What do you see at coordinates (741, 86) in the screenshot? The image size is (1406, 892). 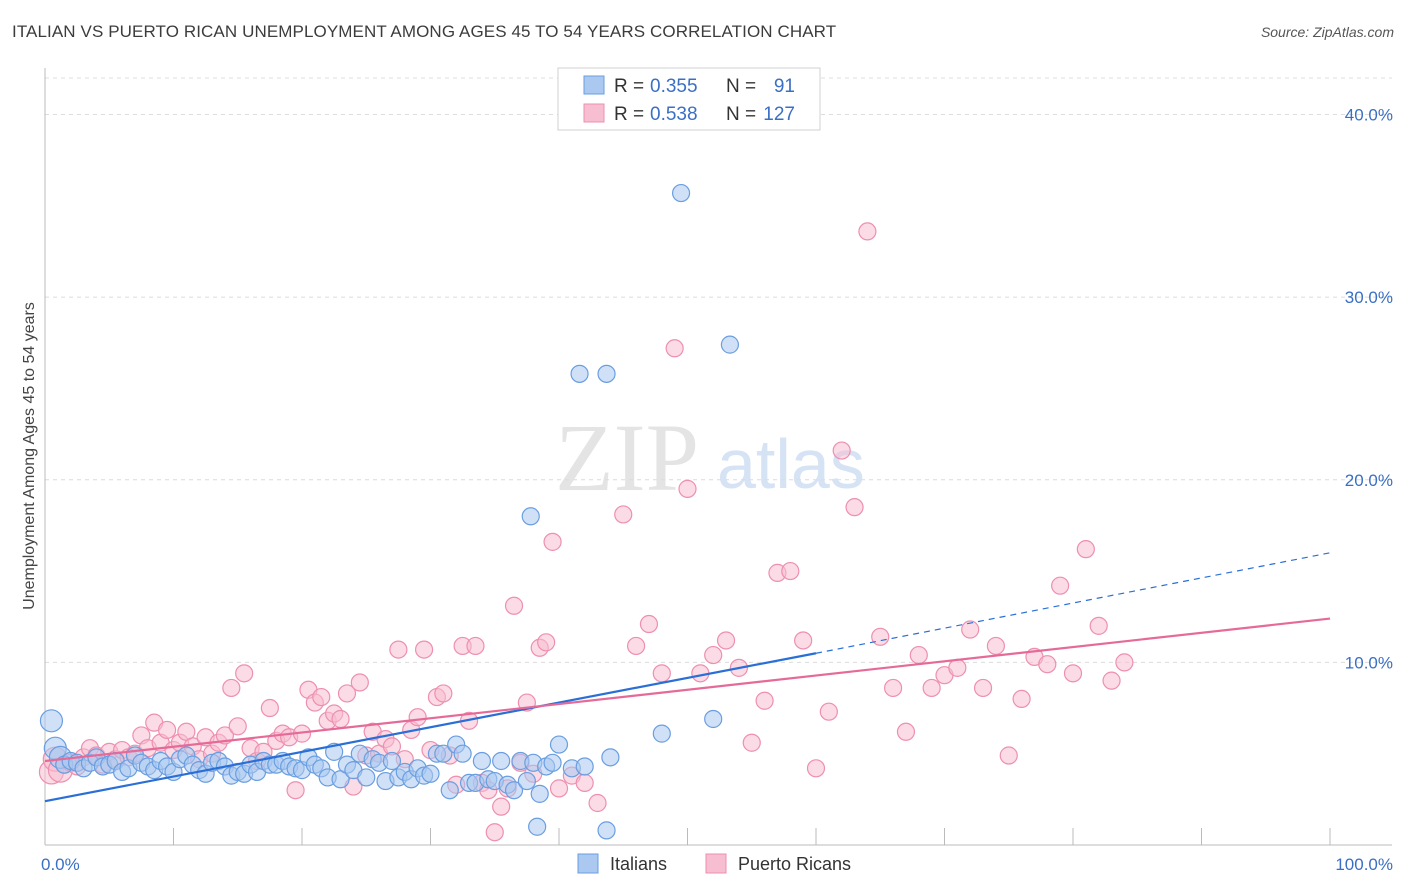 I see `legend-n-label-1: N =` at bounding box center [741, 86].